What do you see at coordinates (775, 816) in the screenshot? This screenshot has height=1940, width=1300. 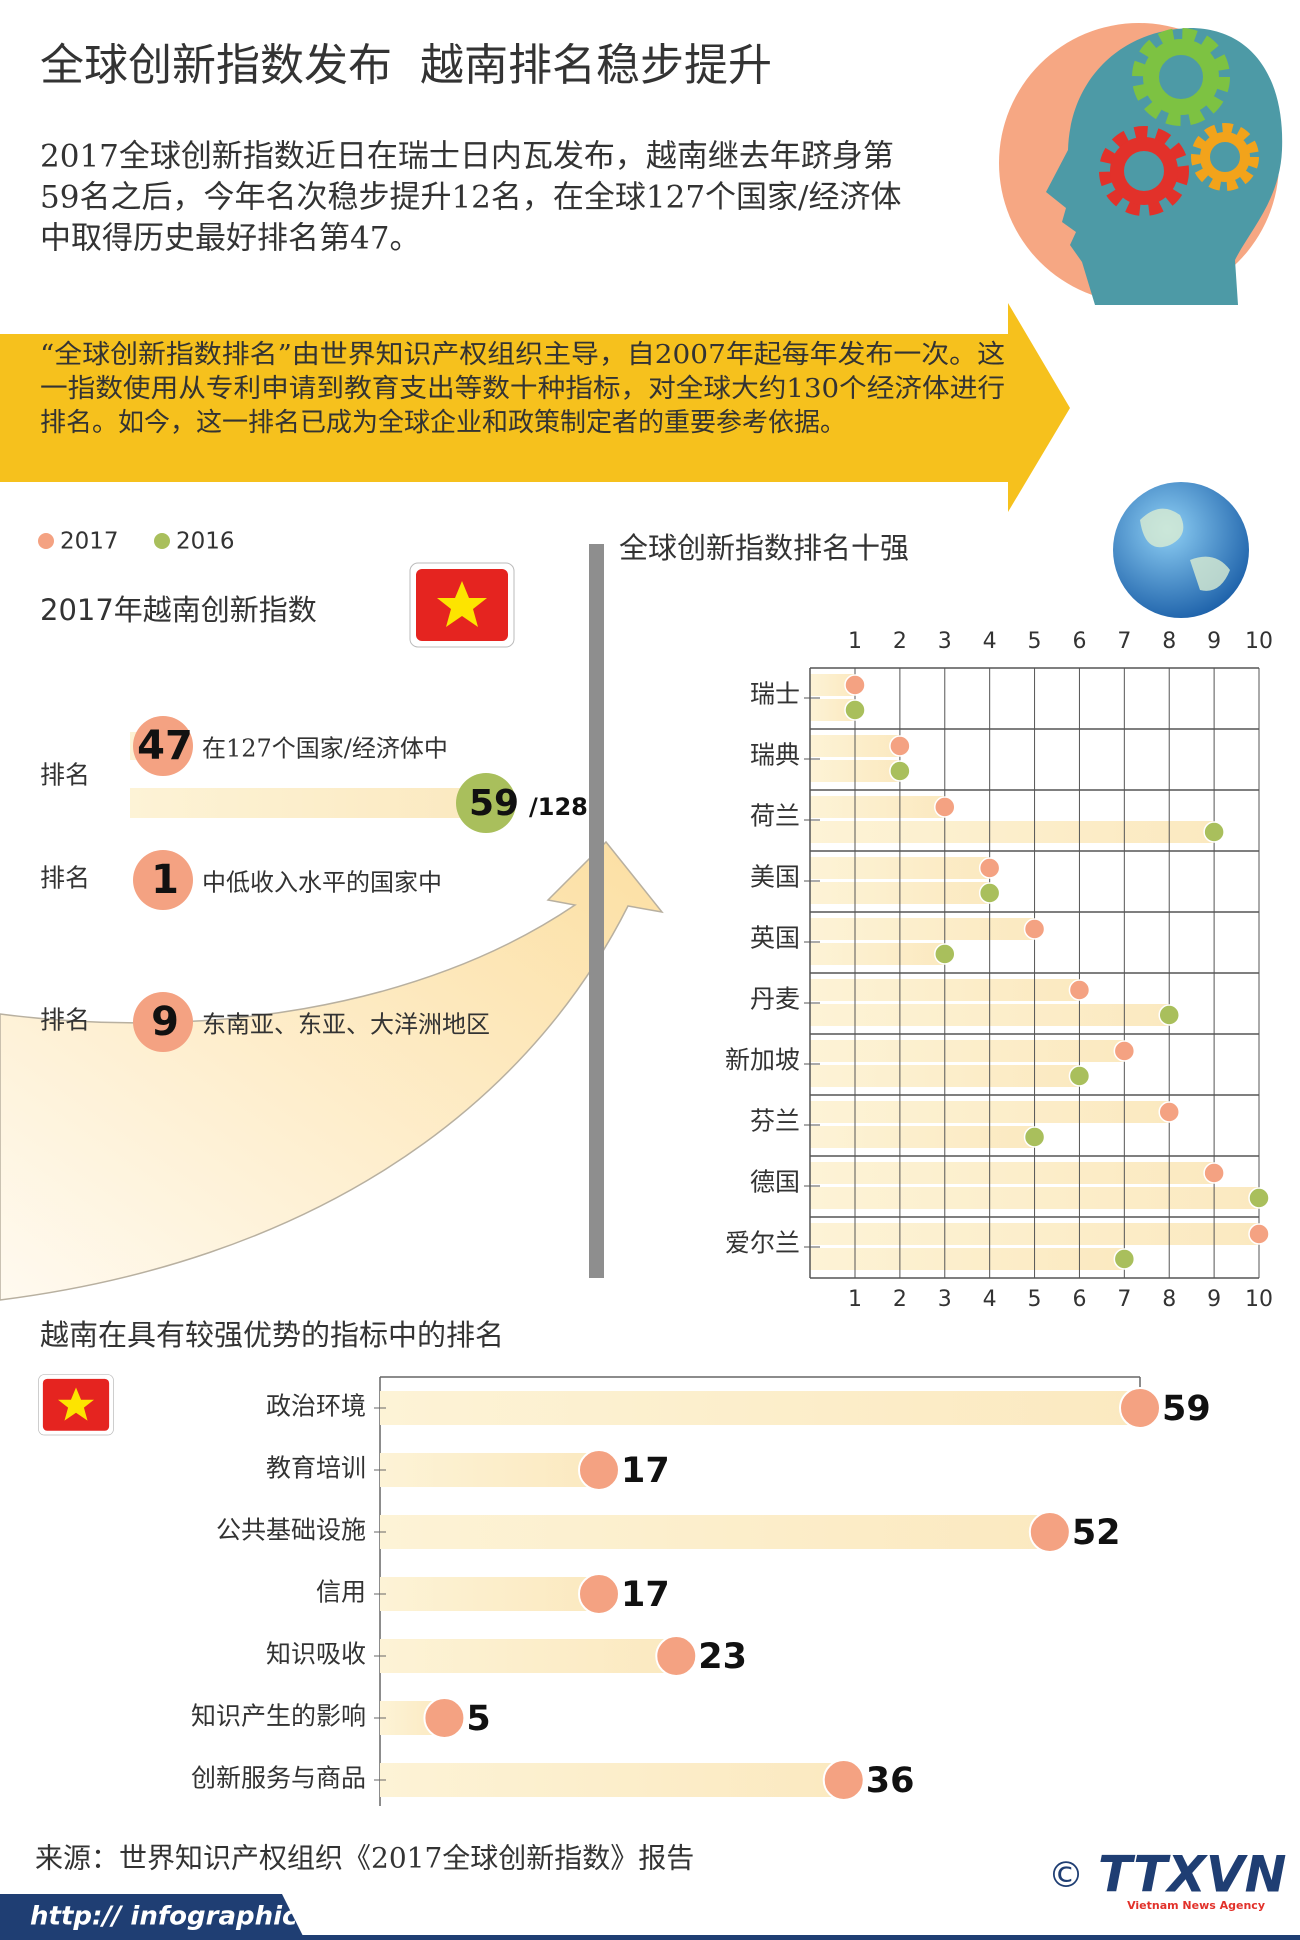 I see `y-tick-label: 荷兰` at bounding box center [775, 816].